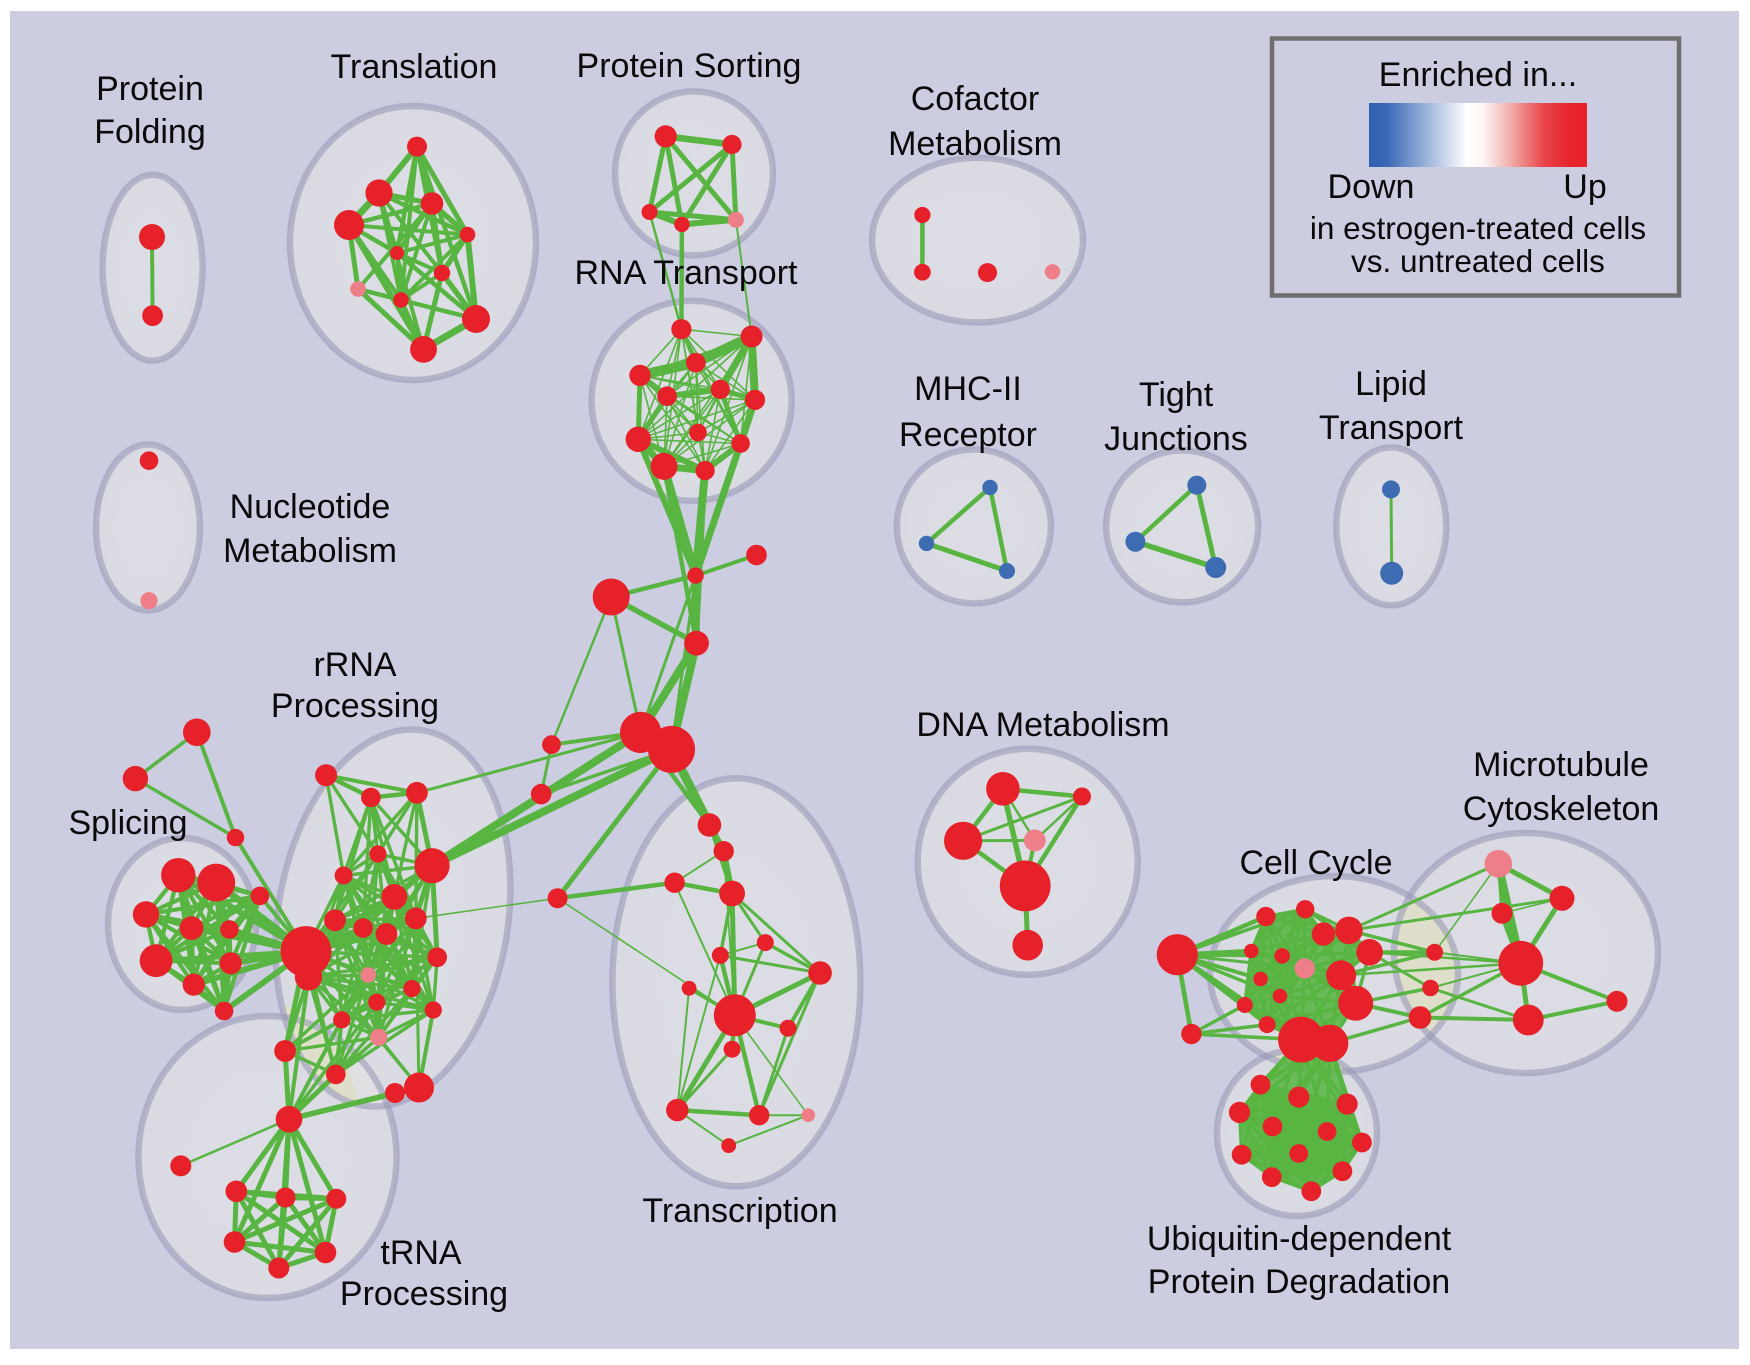 Image resolution: width=1750 pixels, height=1365 pixels. I want to click on svg-text: Transport, so click(1391, 428).